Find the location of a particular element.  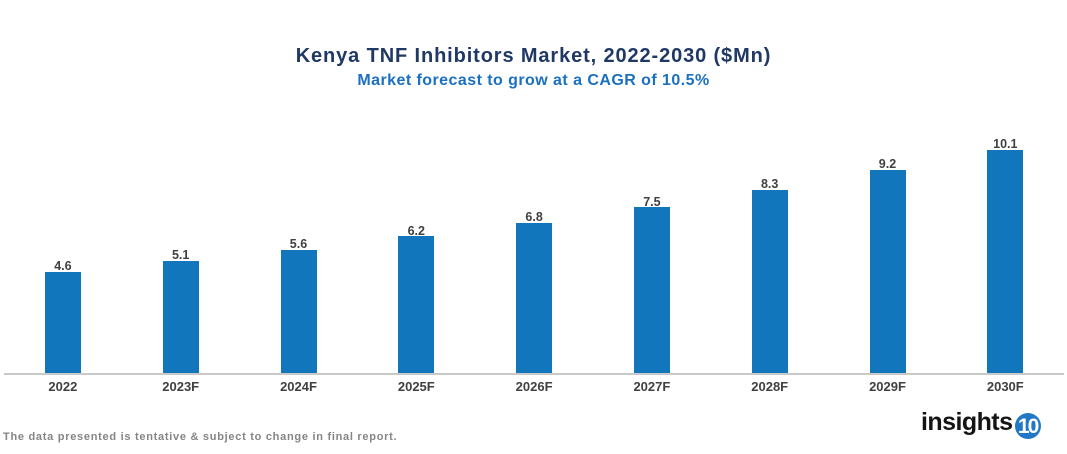

svg-text: insights is located at coordinates (966, 424).